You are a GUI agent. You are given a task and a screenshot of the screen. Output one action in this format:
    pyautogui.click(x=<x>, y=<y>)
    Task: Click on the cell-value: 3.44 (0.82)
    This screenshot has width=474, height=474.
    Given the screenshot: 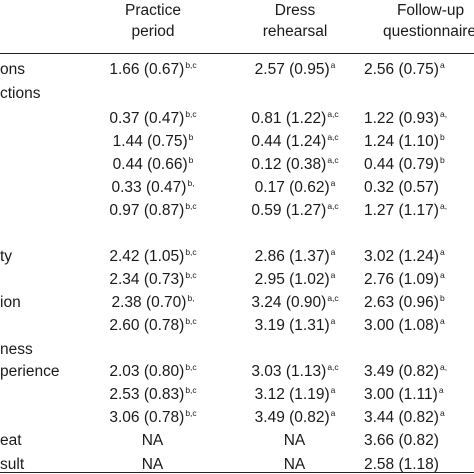 What is the action you would take?
    pyautogui.click(x=401, y=417)
    